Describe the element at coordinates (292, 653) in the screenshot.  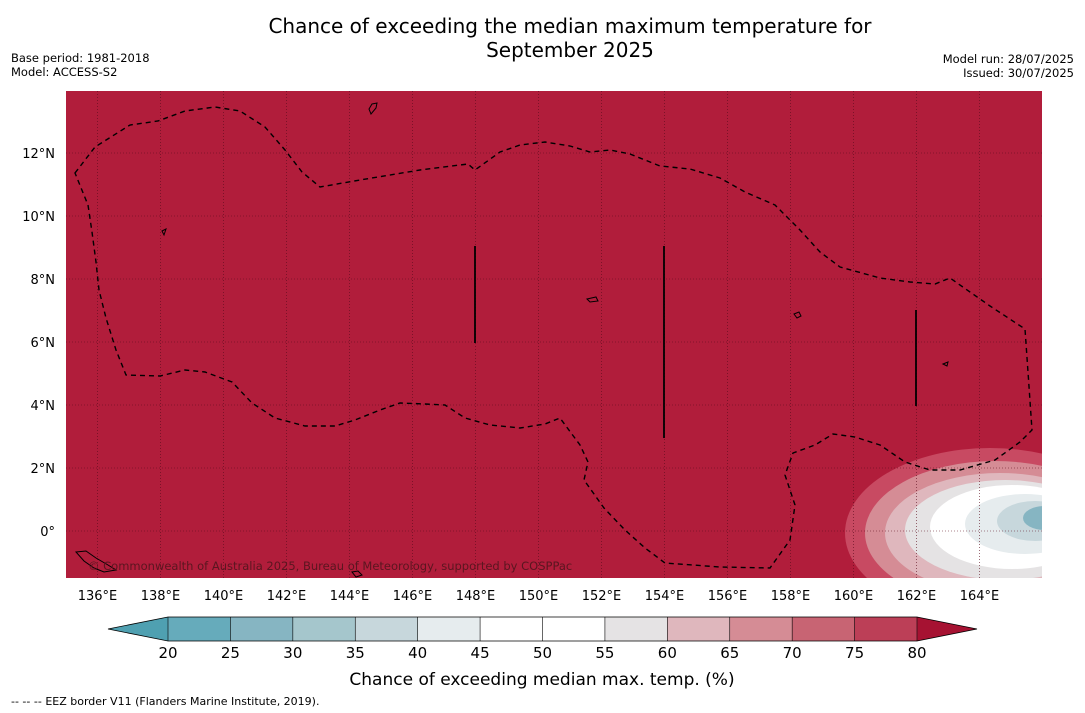
I see `colorbar-tick-label: 30` at that location.